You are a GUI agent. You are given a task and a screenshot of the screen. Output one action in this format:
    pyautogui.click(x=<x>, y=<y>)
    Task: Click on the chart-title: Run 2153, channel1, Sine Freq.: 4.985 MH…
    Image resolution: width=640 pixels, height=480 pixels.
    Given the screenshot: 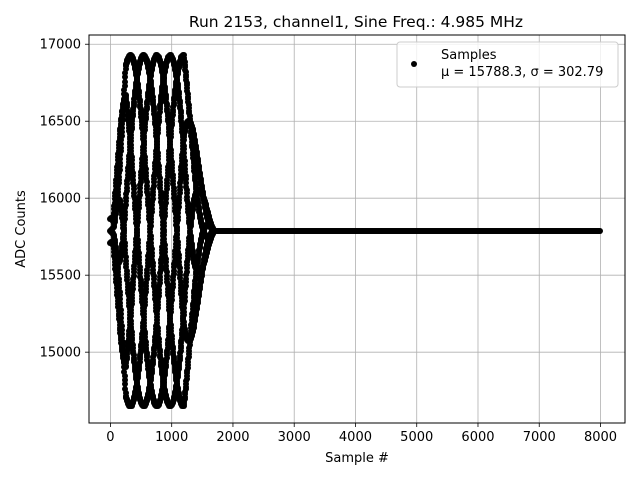 What is the action you would take?
    pyautogui.click(x=356, y=22)
    